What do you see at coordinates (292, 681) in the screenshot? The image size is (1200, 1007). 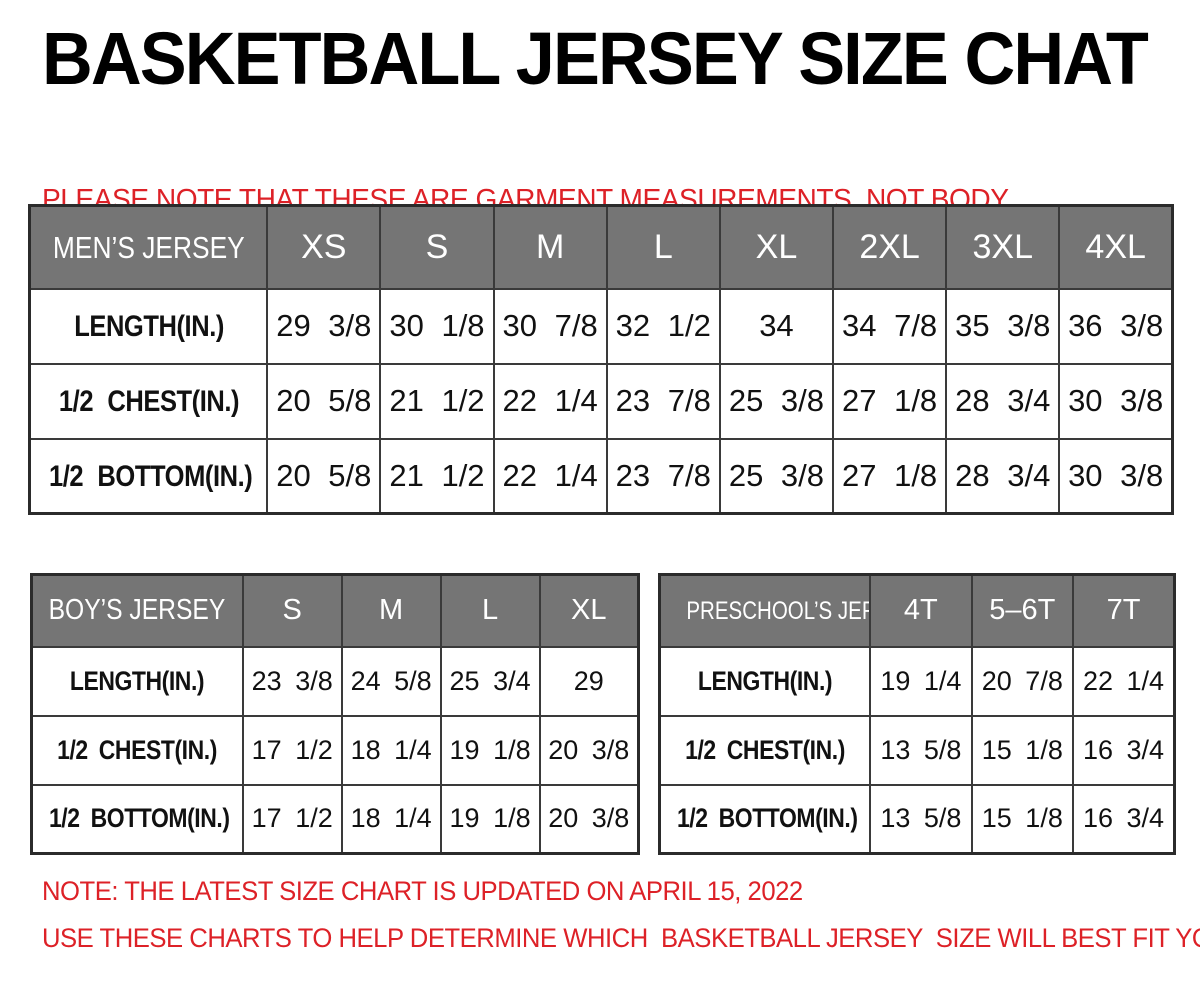 I see `cell: 23 3/8` at bounding box center [292, 681].